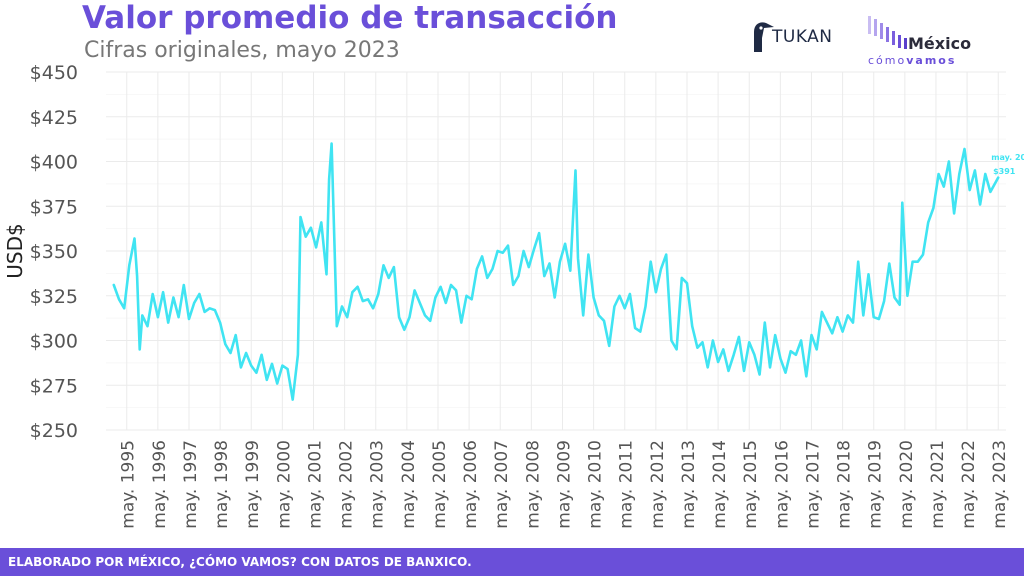 The width and height of the screenshot is (1024, 576). I want to click on x-tick-label: may. 2016, so click(782, 484).